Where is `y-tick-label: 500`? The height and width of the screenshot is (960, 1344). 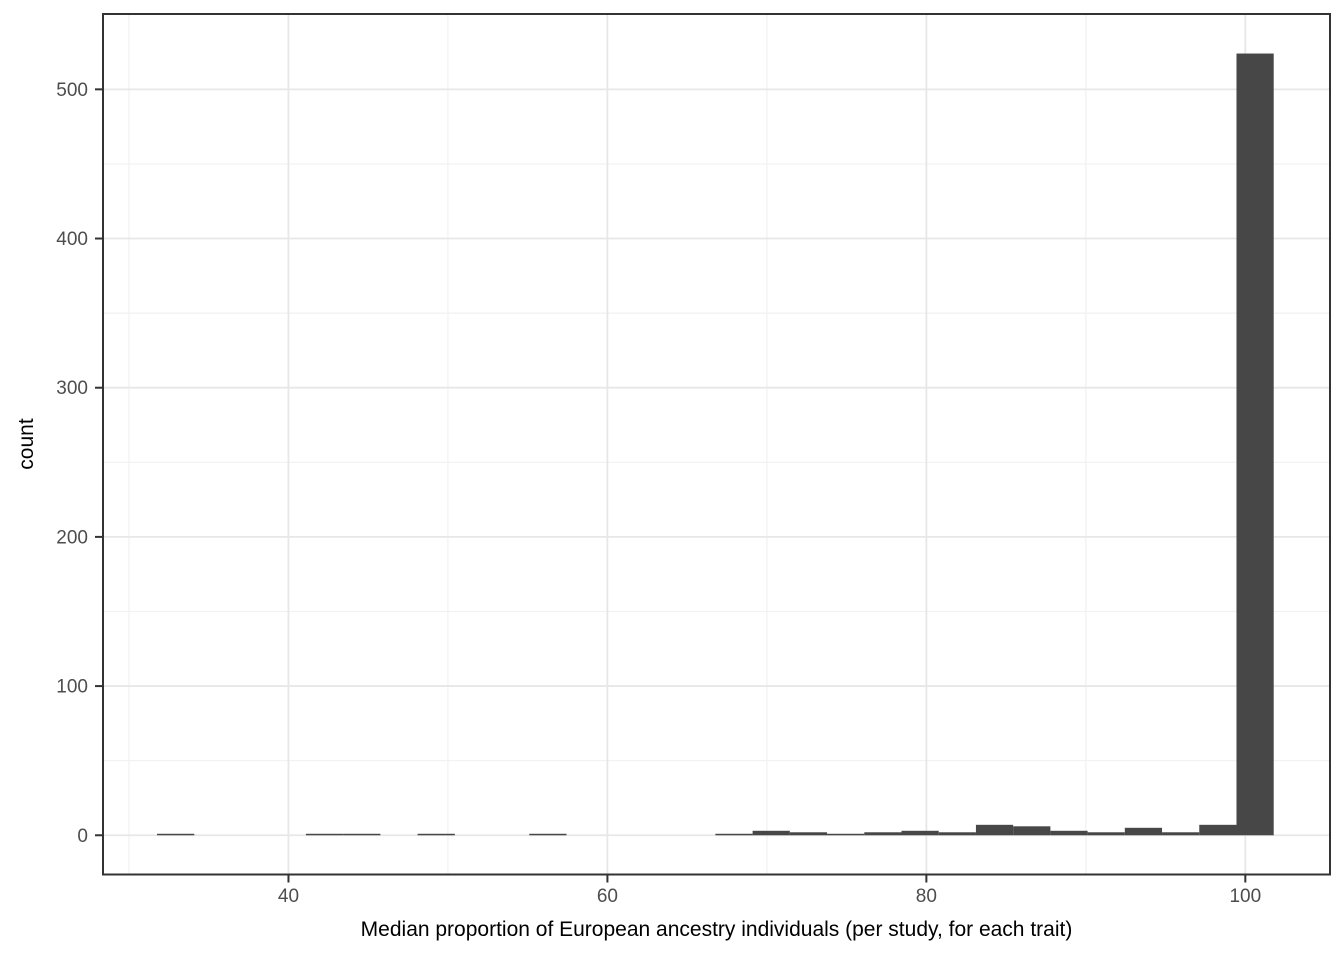 y-tick-label: 500 is located at coordinates (72, 90).